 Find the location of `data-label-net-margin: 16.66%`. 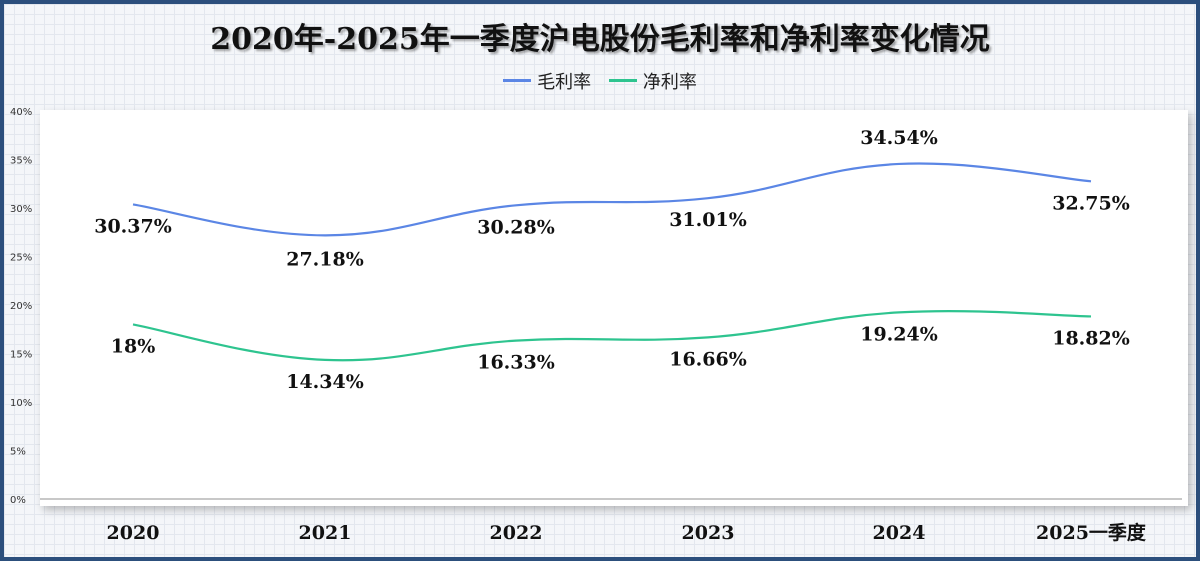

data-label-net-margin: 16.66% is located at coordinates (708, 359).